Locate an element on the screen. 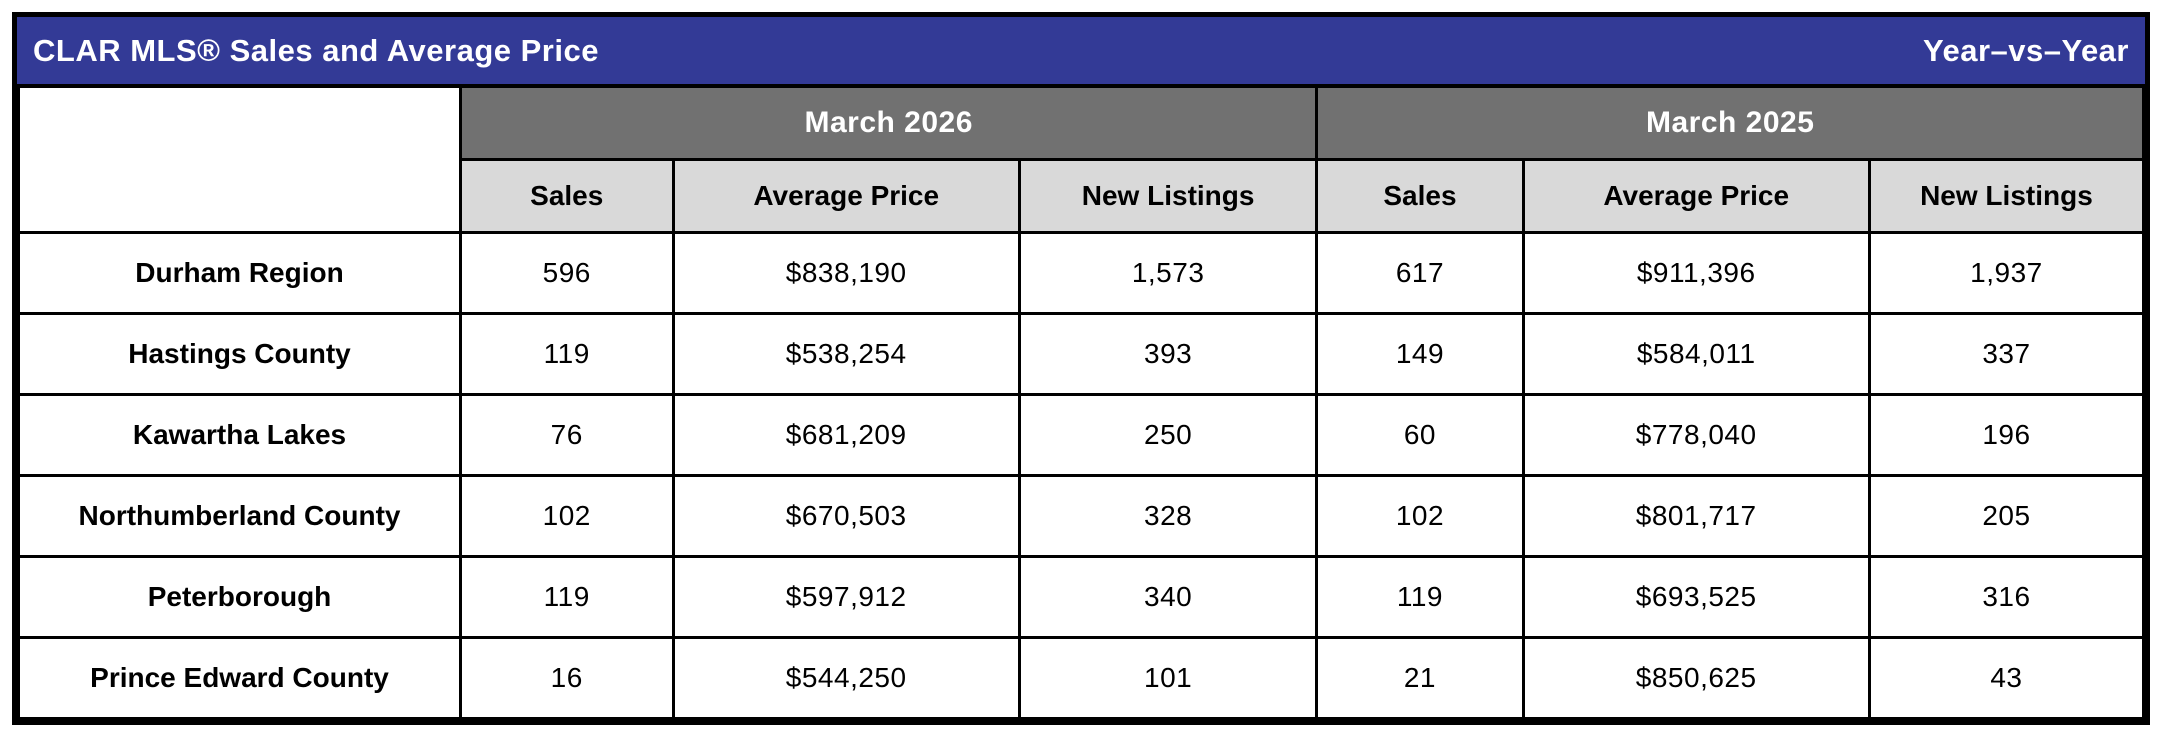  region-name: Kawartha Lakes is located at coordinates (239, 434).